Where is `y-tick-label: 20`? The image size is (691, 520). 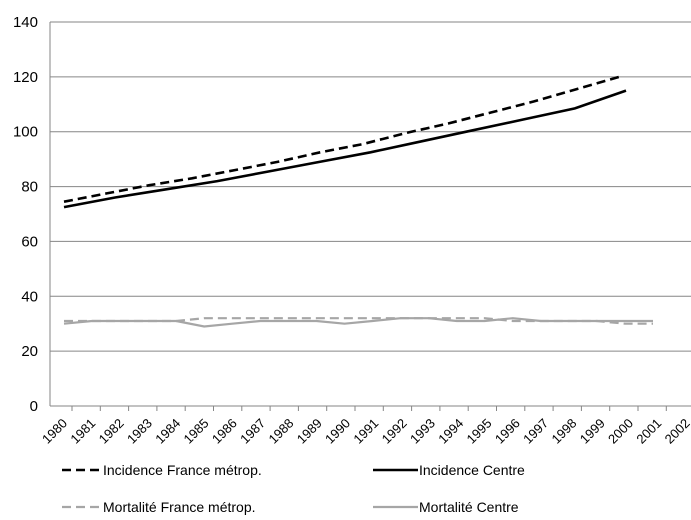 y-tick-label: 20 is located at coordinates (29, 351).